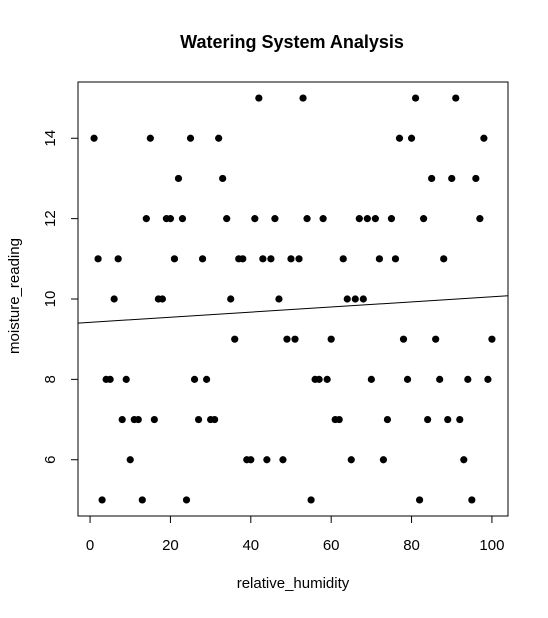  Describe the element at coordinates (14, 296) in the screenshot. I see `y-axis-label: moisture_reading` at that location.